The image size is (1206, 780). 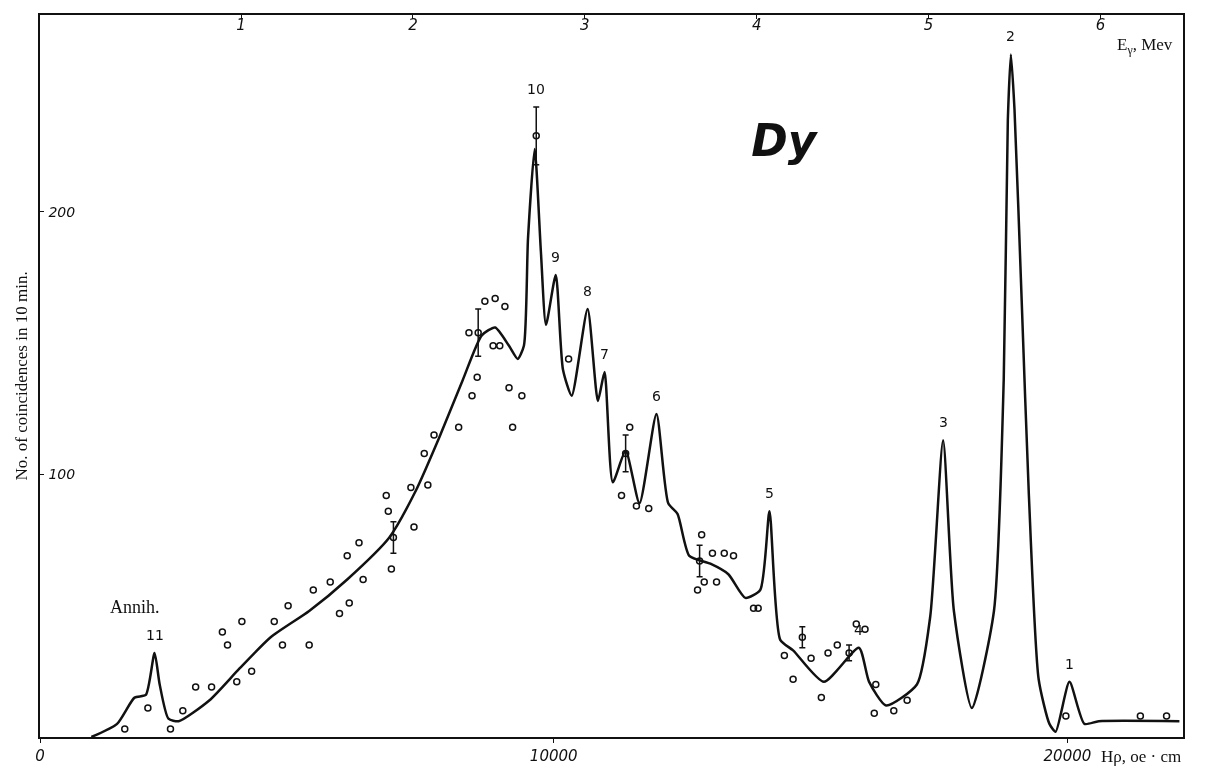 What do you see at coordinates (241, 24) in the screenshot?
I see `x2-tick-label: 1` at bounding box center [241, 24].